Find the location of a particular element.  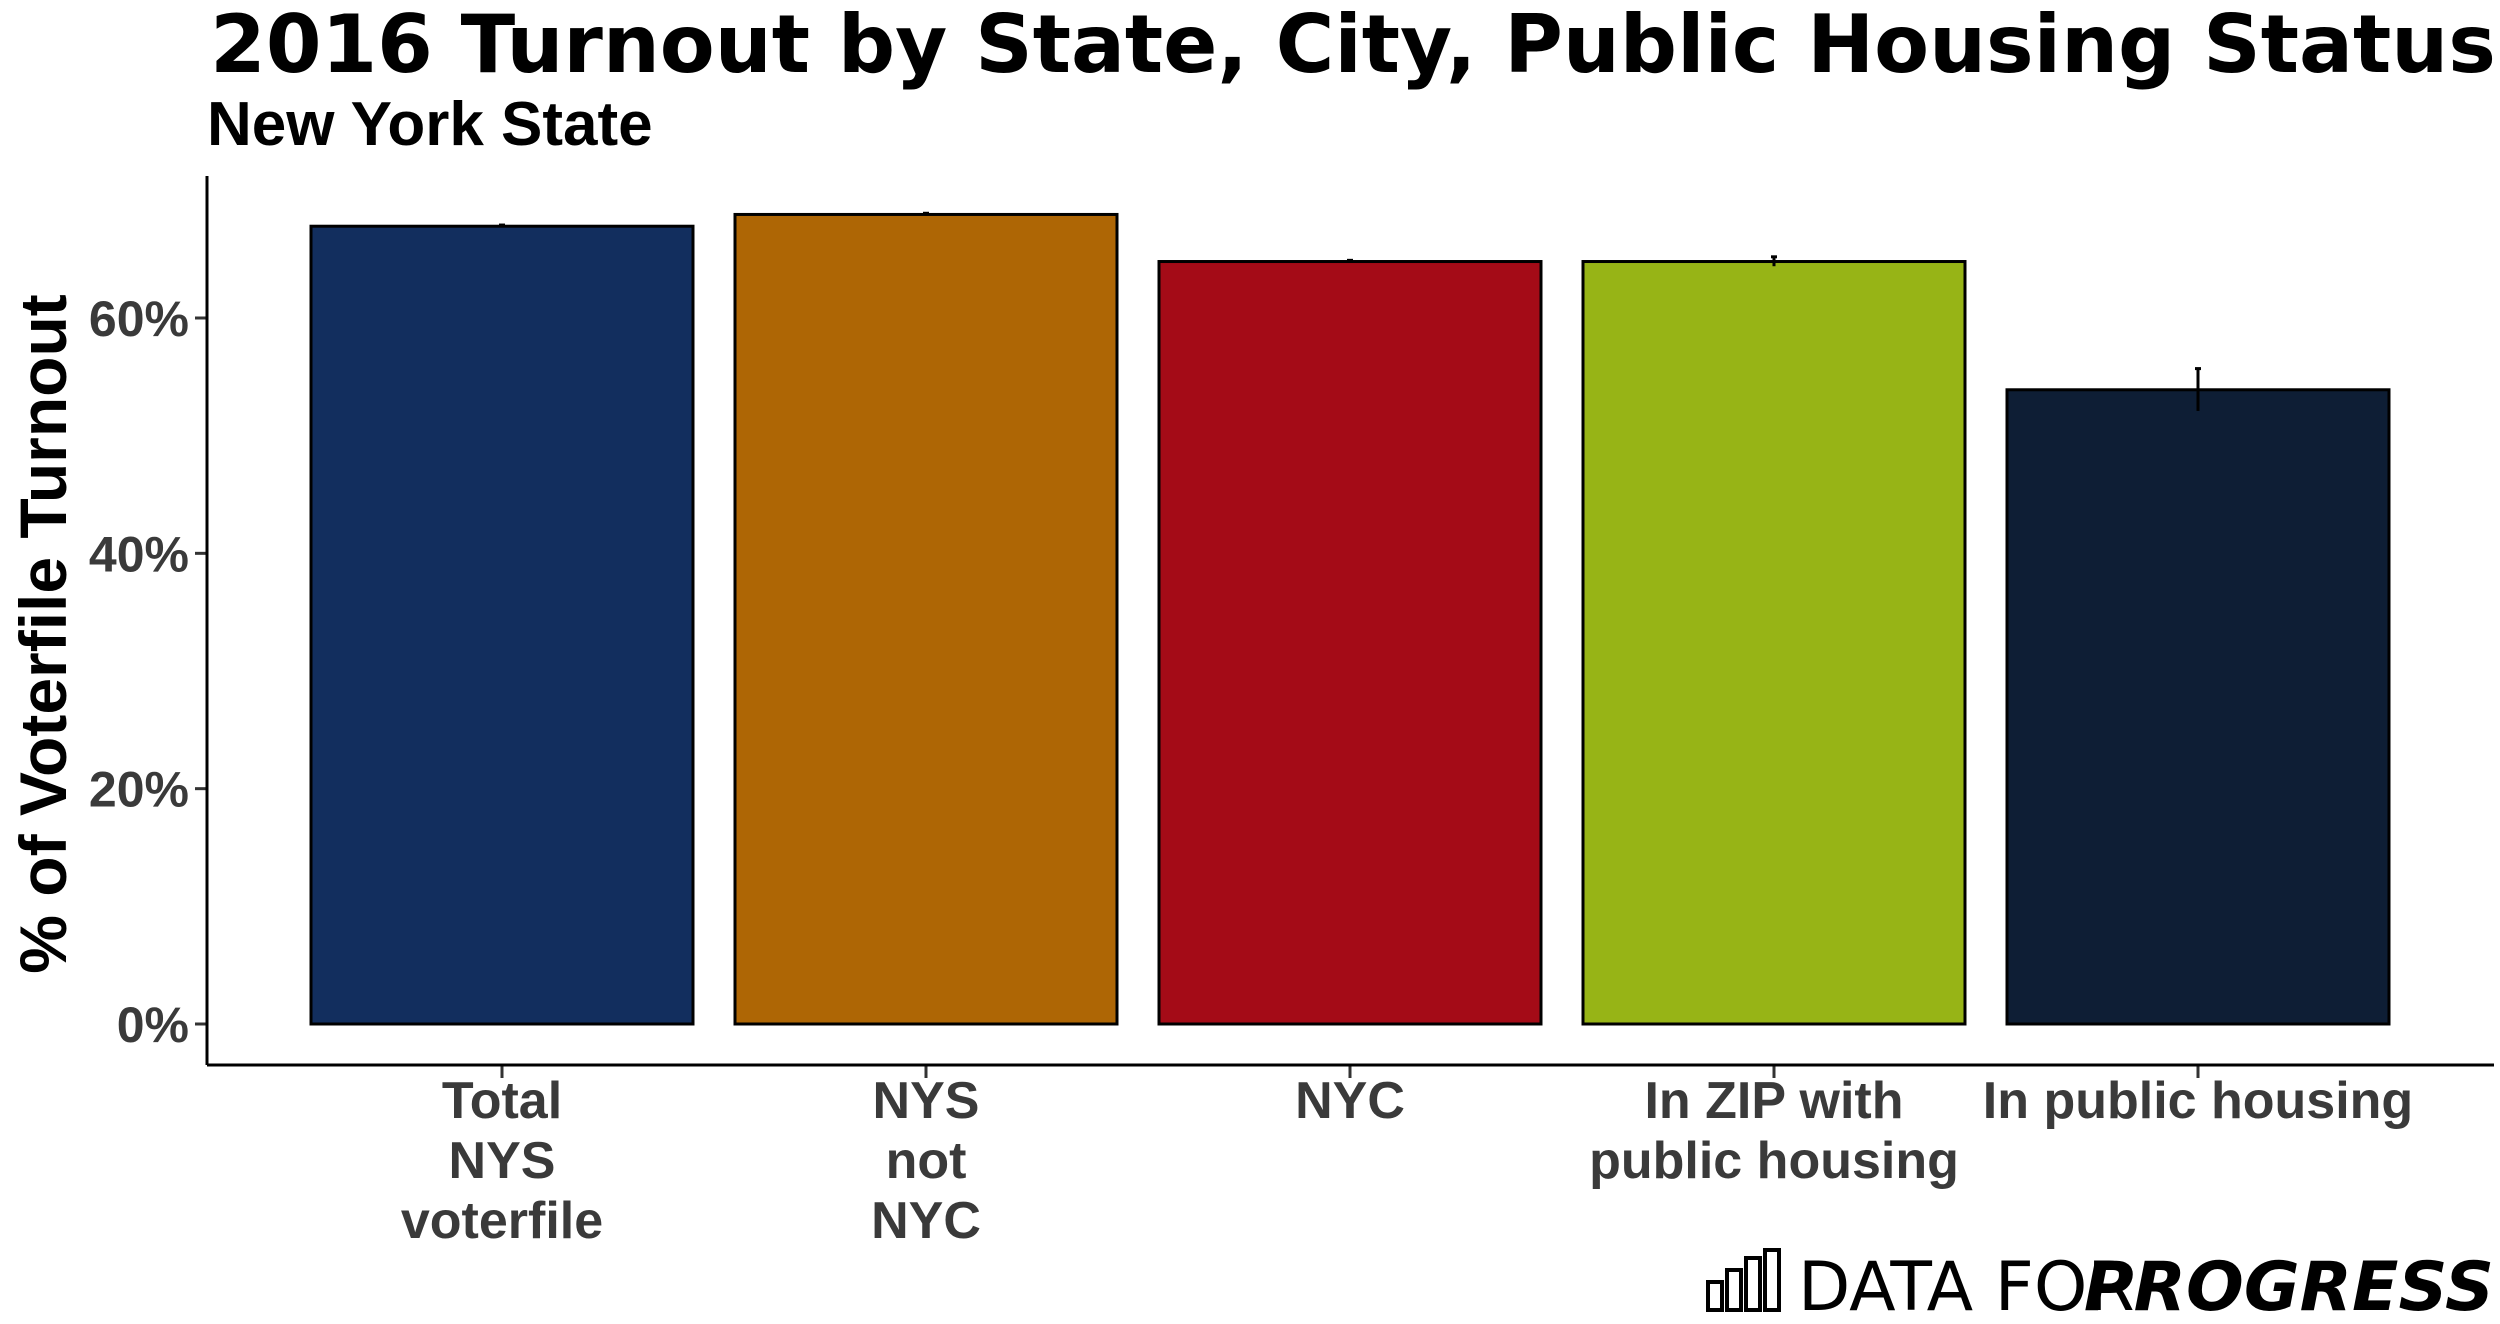

brand-text-bold: PROGRESS is located at coordinates (2289, 1286).